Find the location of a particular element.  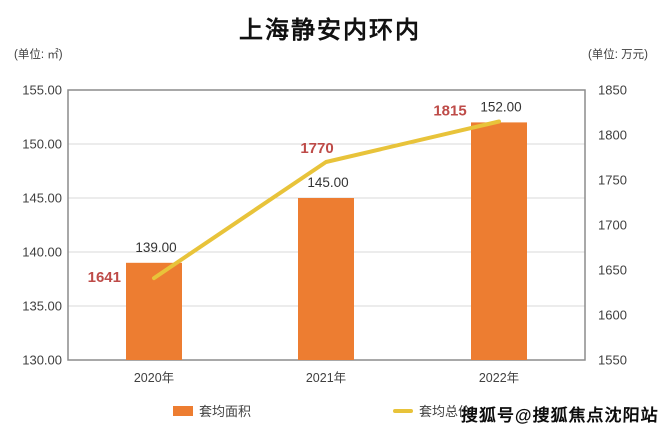

right-axis-tick: 1850 is located at coordinates (612, 90).